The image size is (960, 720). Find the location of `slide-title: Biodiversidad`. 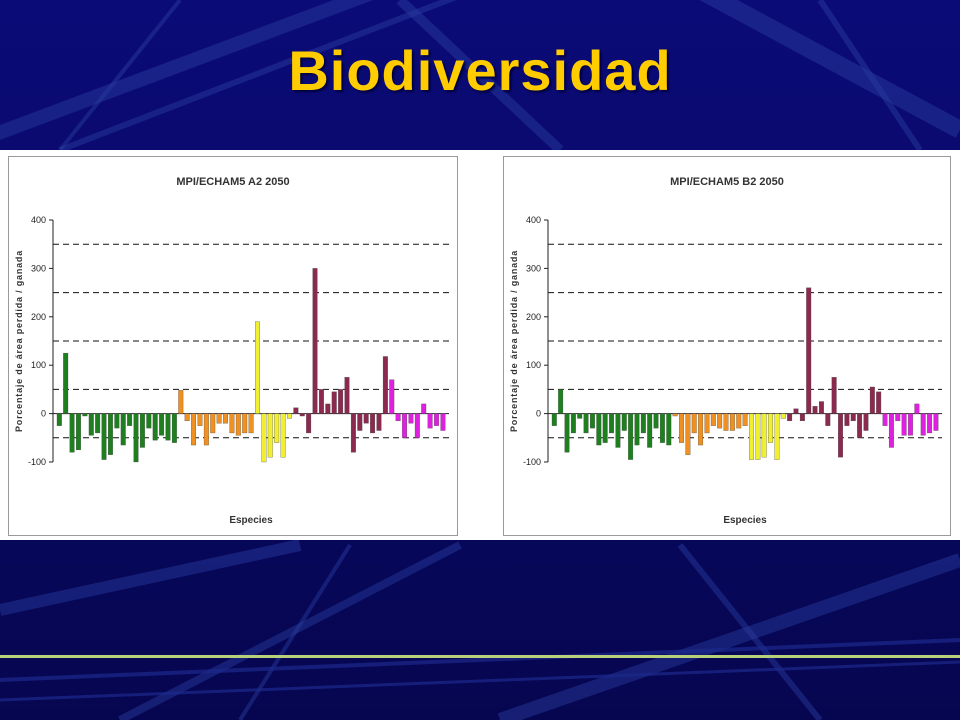

slide-title: Biodiversidad is located at coordinates (480, 70).